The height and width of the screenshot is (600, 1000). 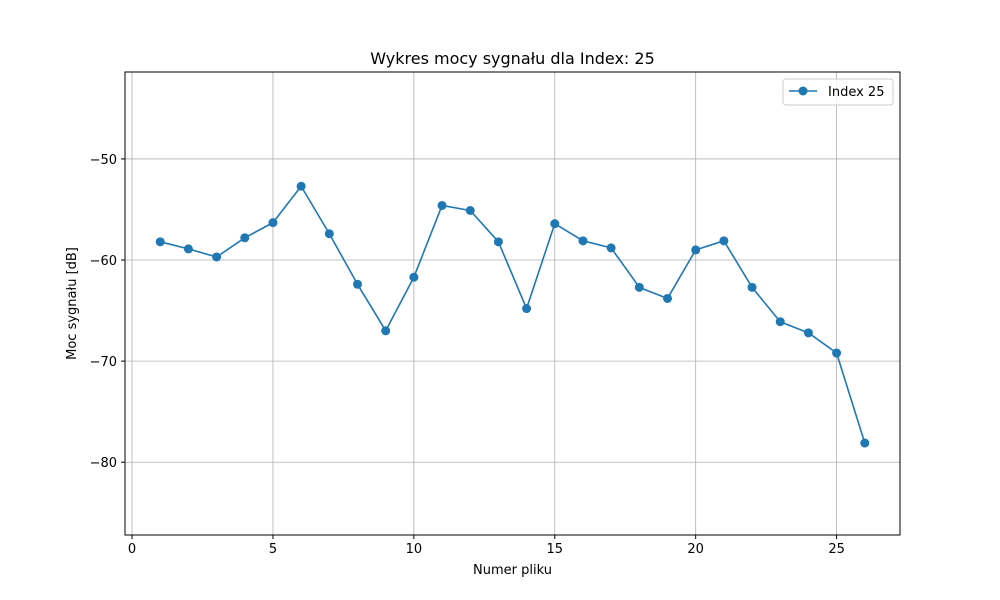 I want to click on x-tick-label: 15, so click(x=554, y=549).